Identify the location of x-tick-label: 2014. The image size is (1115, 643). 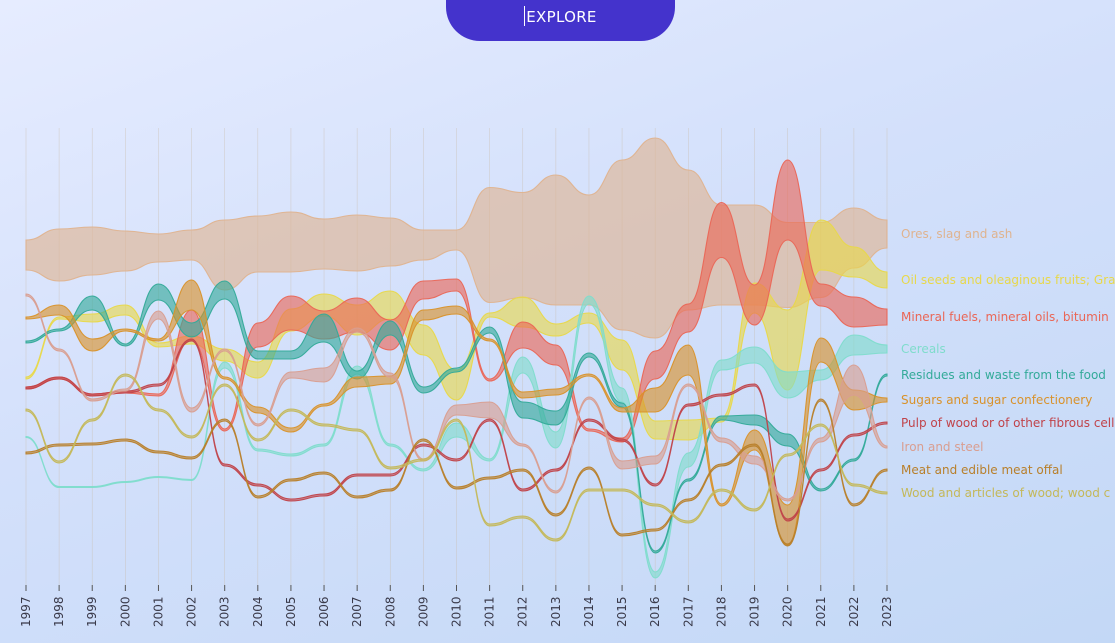
(589, 611).